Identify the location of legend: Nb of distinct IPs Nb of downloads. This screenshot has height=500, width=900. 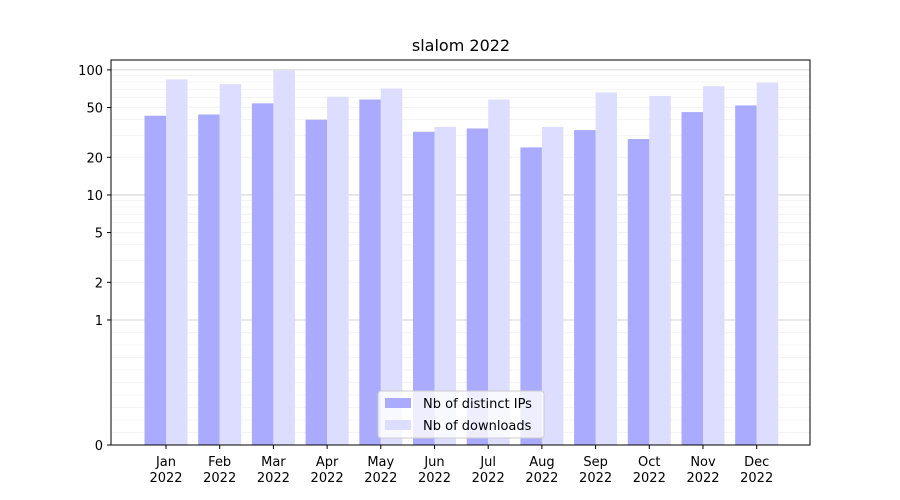
(461, 414).